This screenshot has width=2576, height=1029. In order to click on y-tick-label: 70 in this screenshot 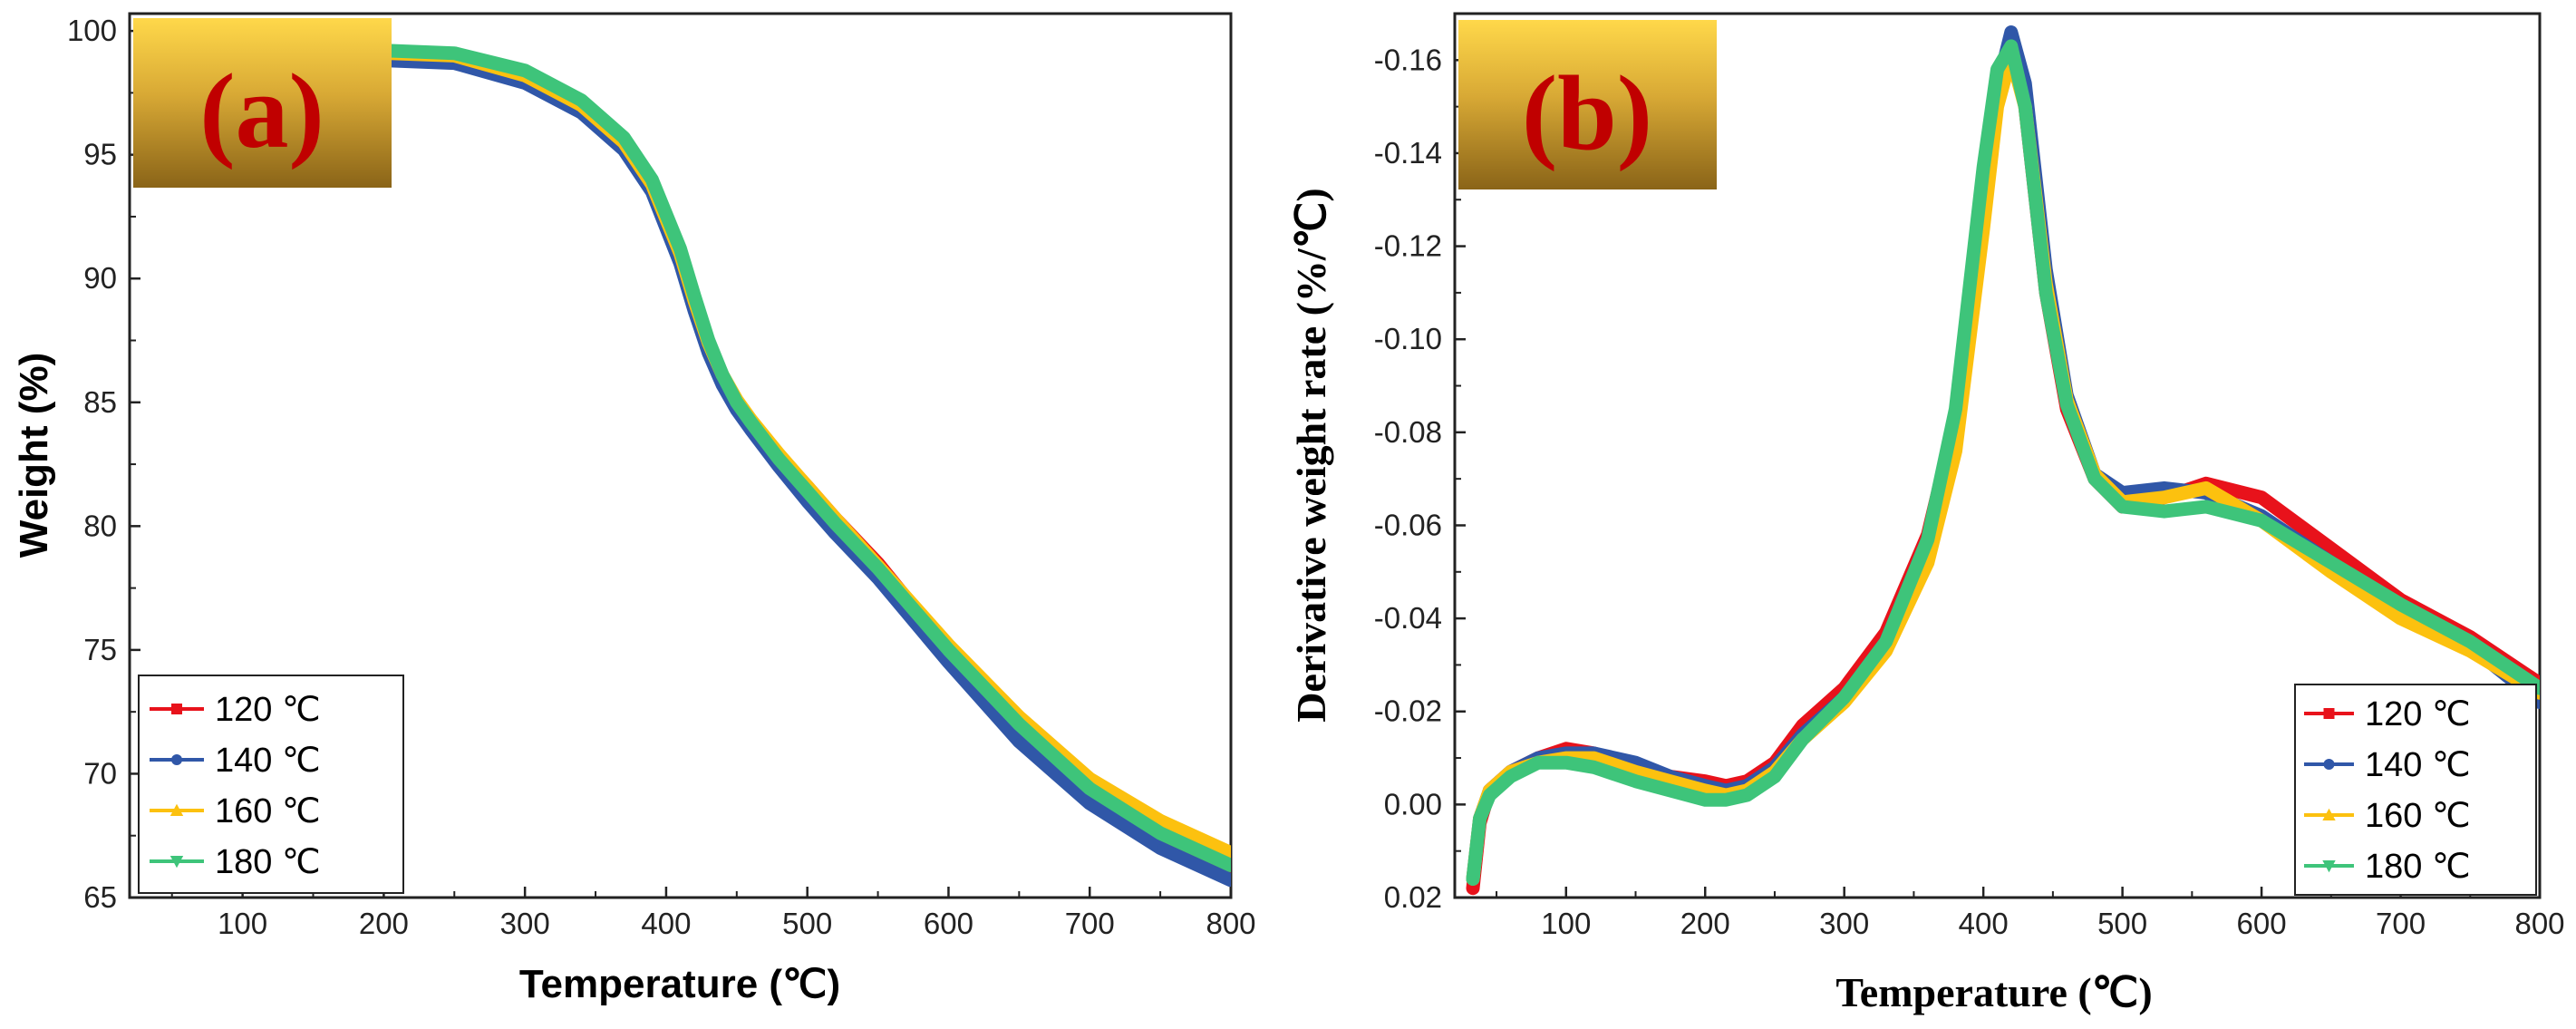, I will do `click(100, 773)`.